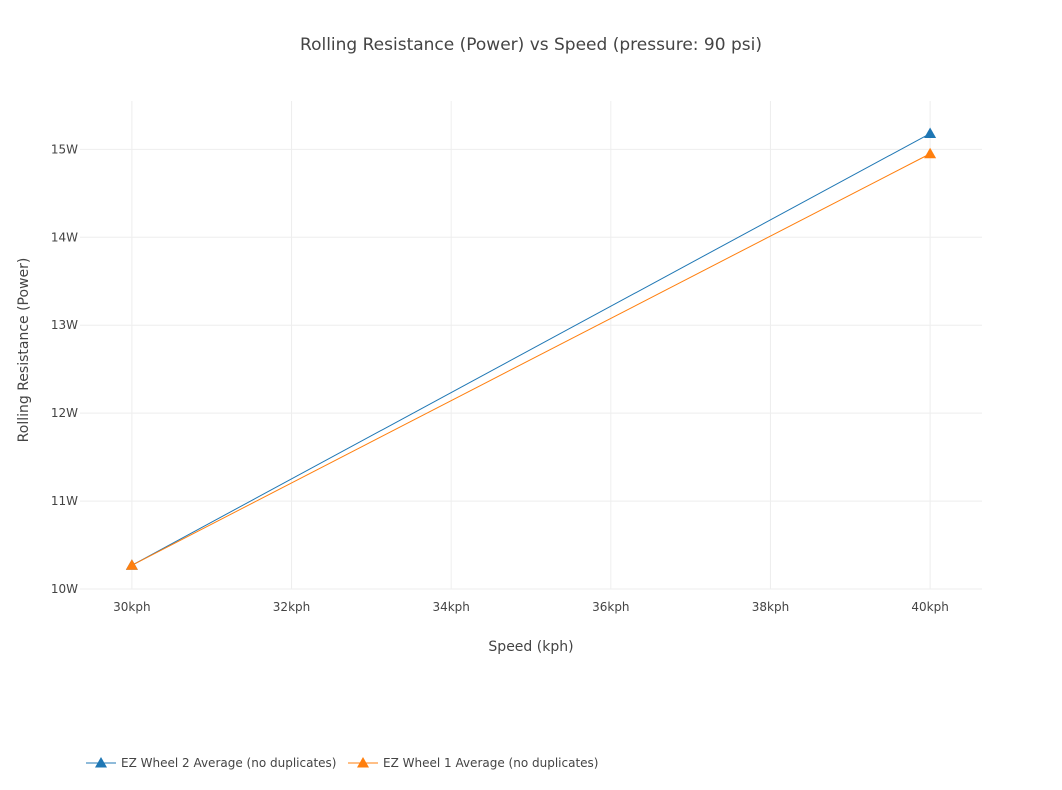 The image size is (1062, 790). Describe the element at coordinates (770, 607) in the screenshot. I see `x-tick-label: 38kph` at that location.